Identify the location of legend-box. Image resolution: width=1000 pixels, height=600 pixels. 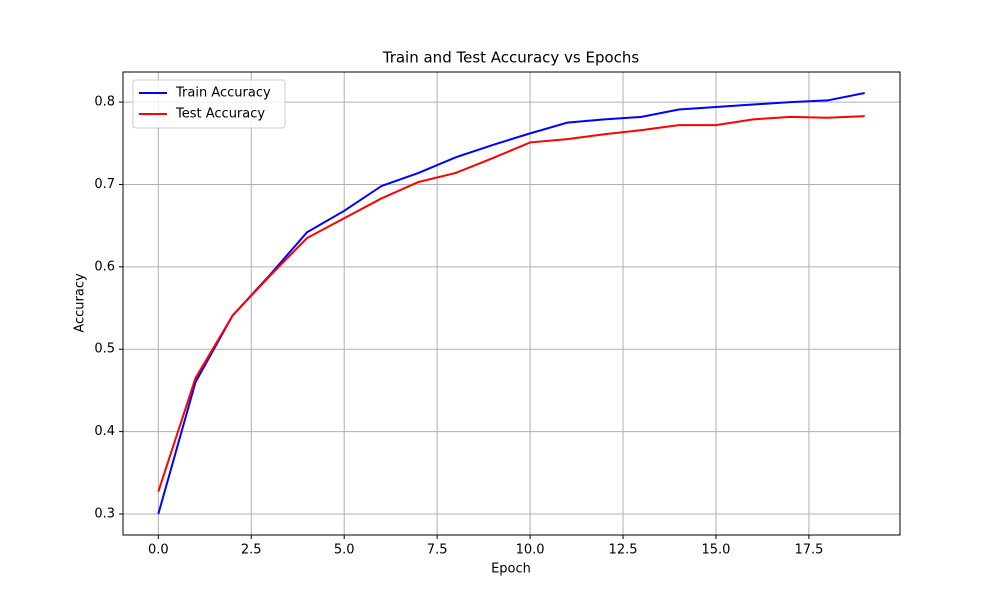
(209, 104).